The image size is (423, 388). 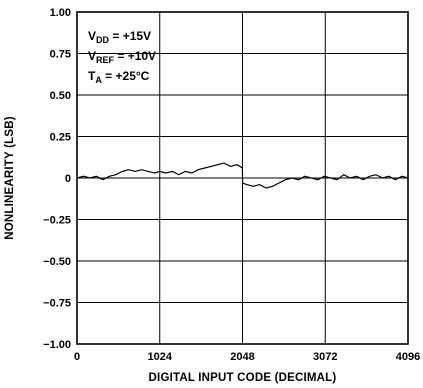 What do you see at coordinates (57, 221) in the screenshot?
I see `y-tick-label: −0.25` at bounding box center [57, 221].